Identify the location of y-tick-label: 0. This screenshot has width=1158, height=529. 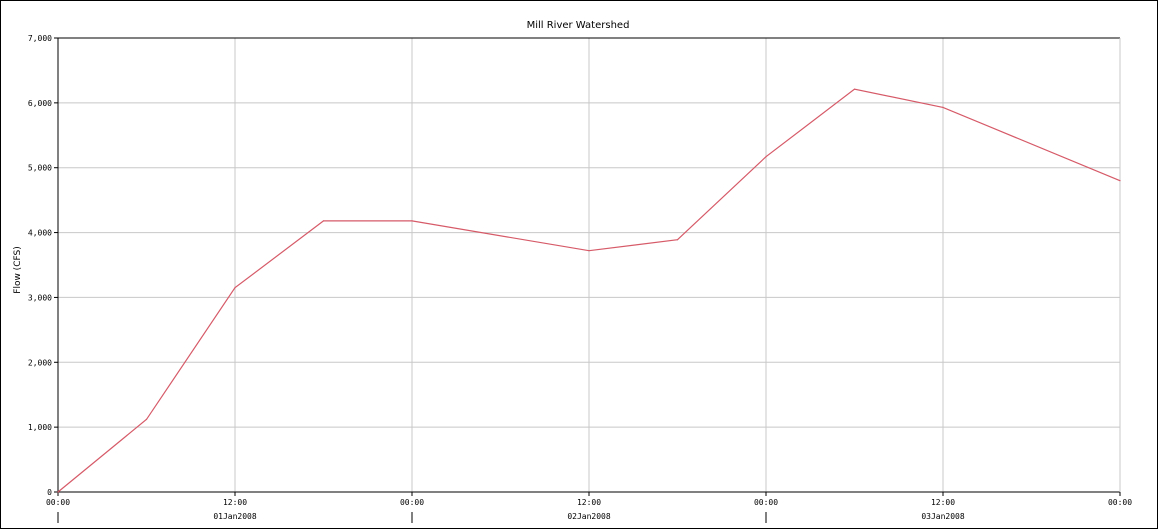
(49, 492).